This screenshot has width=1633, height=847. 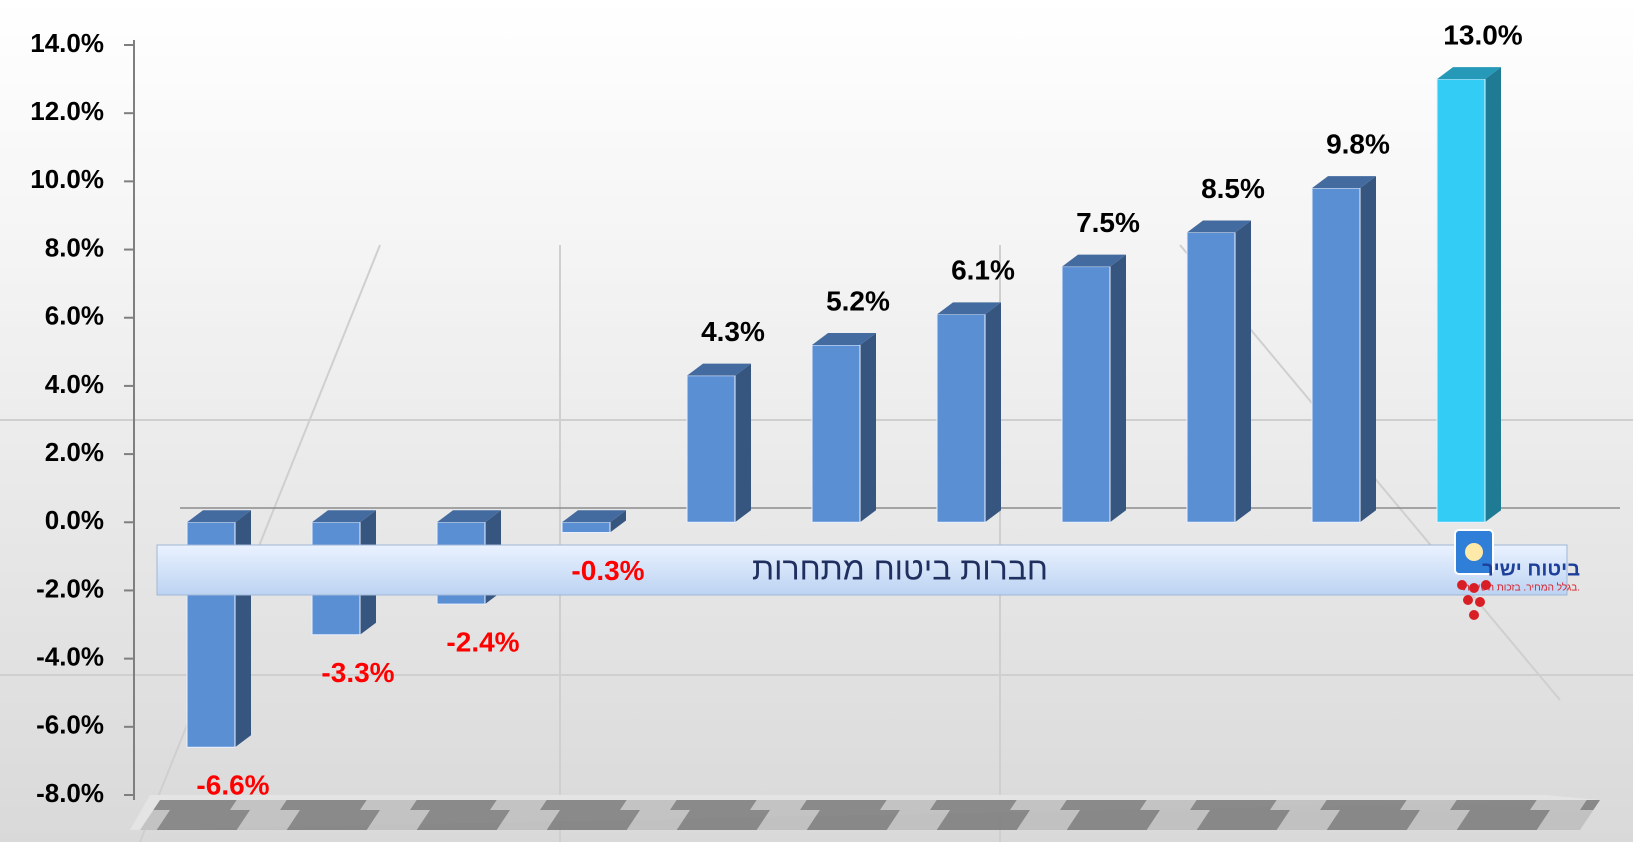 I want to click on y-tick-label: 2.0%, so click(x=74, y=452).